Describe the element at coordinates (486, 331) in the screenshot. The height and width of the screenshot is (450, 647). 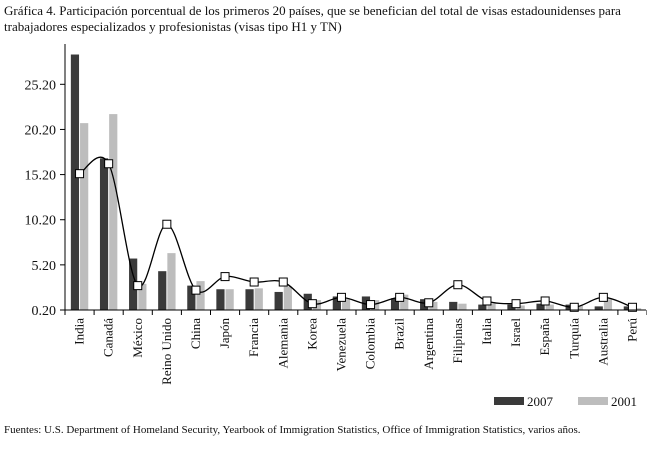
I see `x-tick-label: Italia` at that location.